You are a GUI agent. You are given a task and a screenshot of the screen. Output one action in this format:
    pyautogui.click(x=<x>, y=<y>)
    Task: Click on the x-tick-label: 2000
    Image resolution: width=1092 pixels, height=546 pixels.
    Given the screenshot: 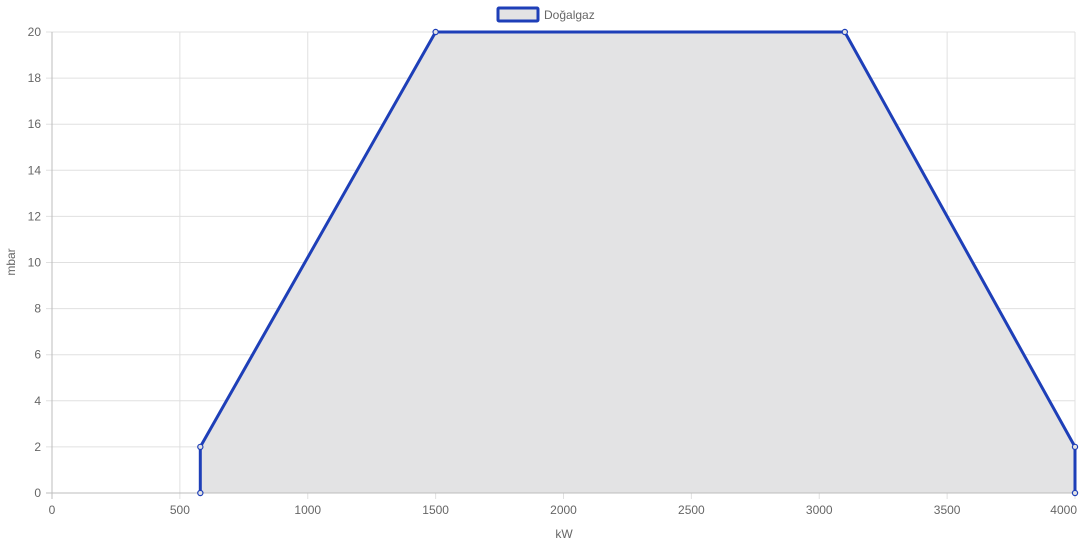 What is the action you would take?
    pyautogui.click(x=563, y=510)
    